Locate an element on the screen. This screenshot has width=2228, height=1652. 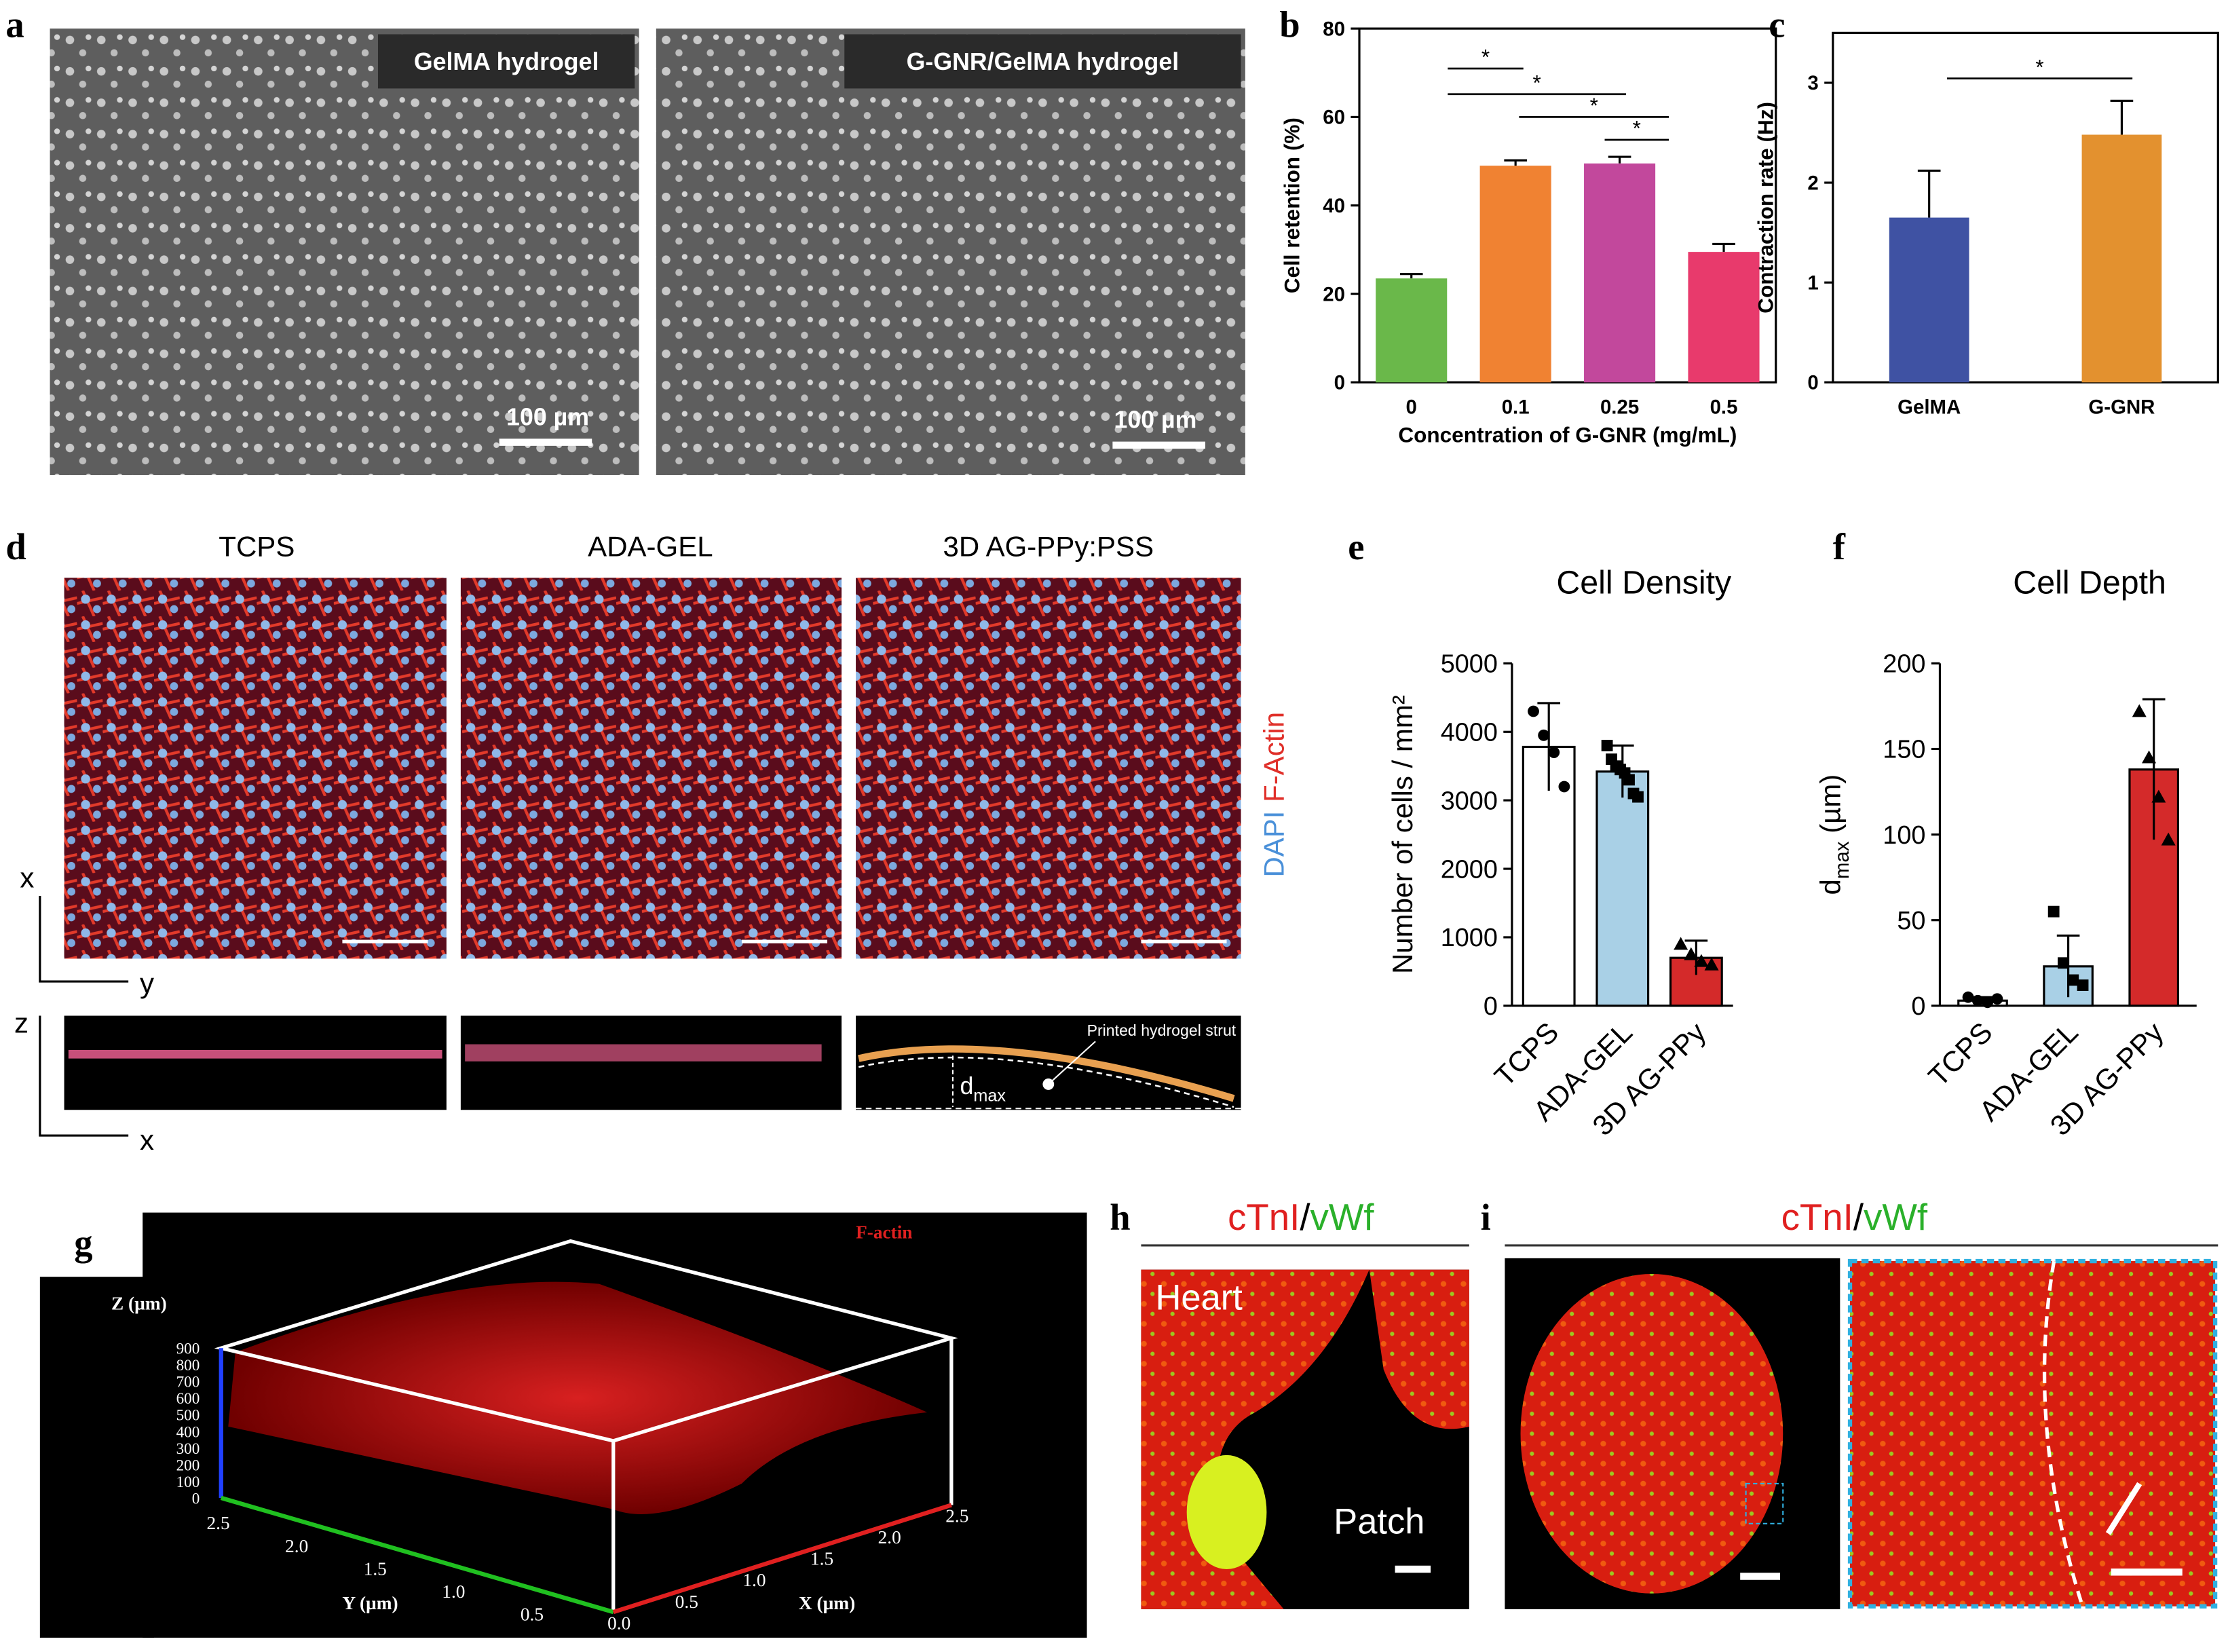
y-tick-label: 50 is located at coordinates (1911, 921).